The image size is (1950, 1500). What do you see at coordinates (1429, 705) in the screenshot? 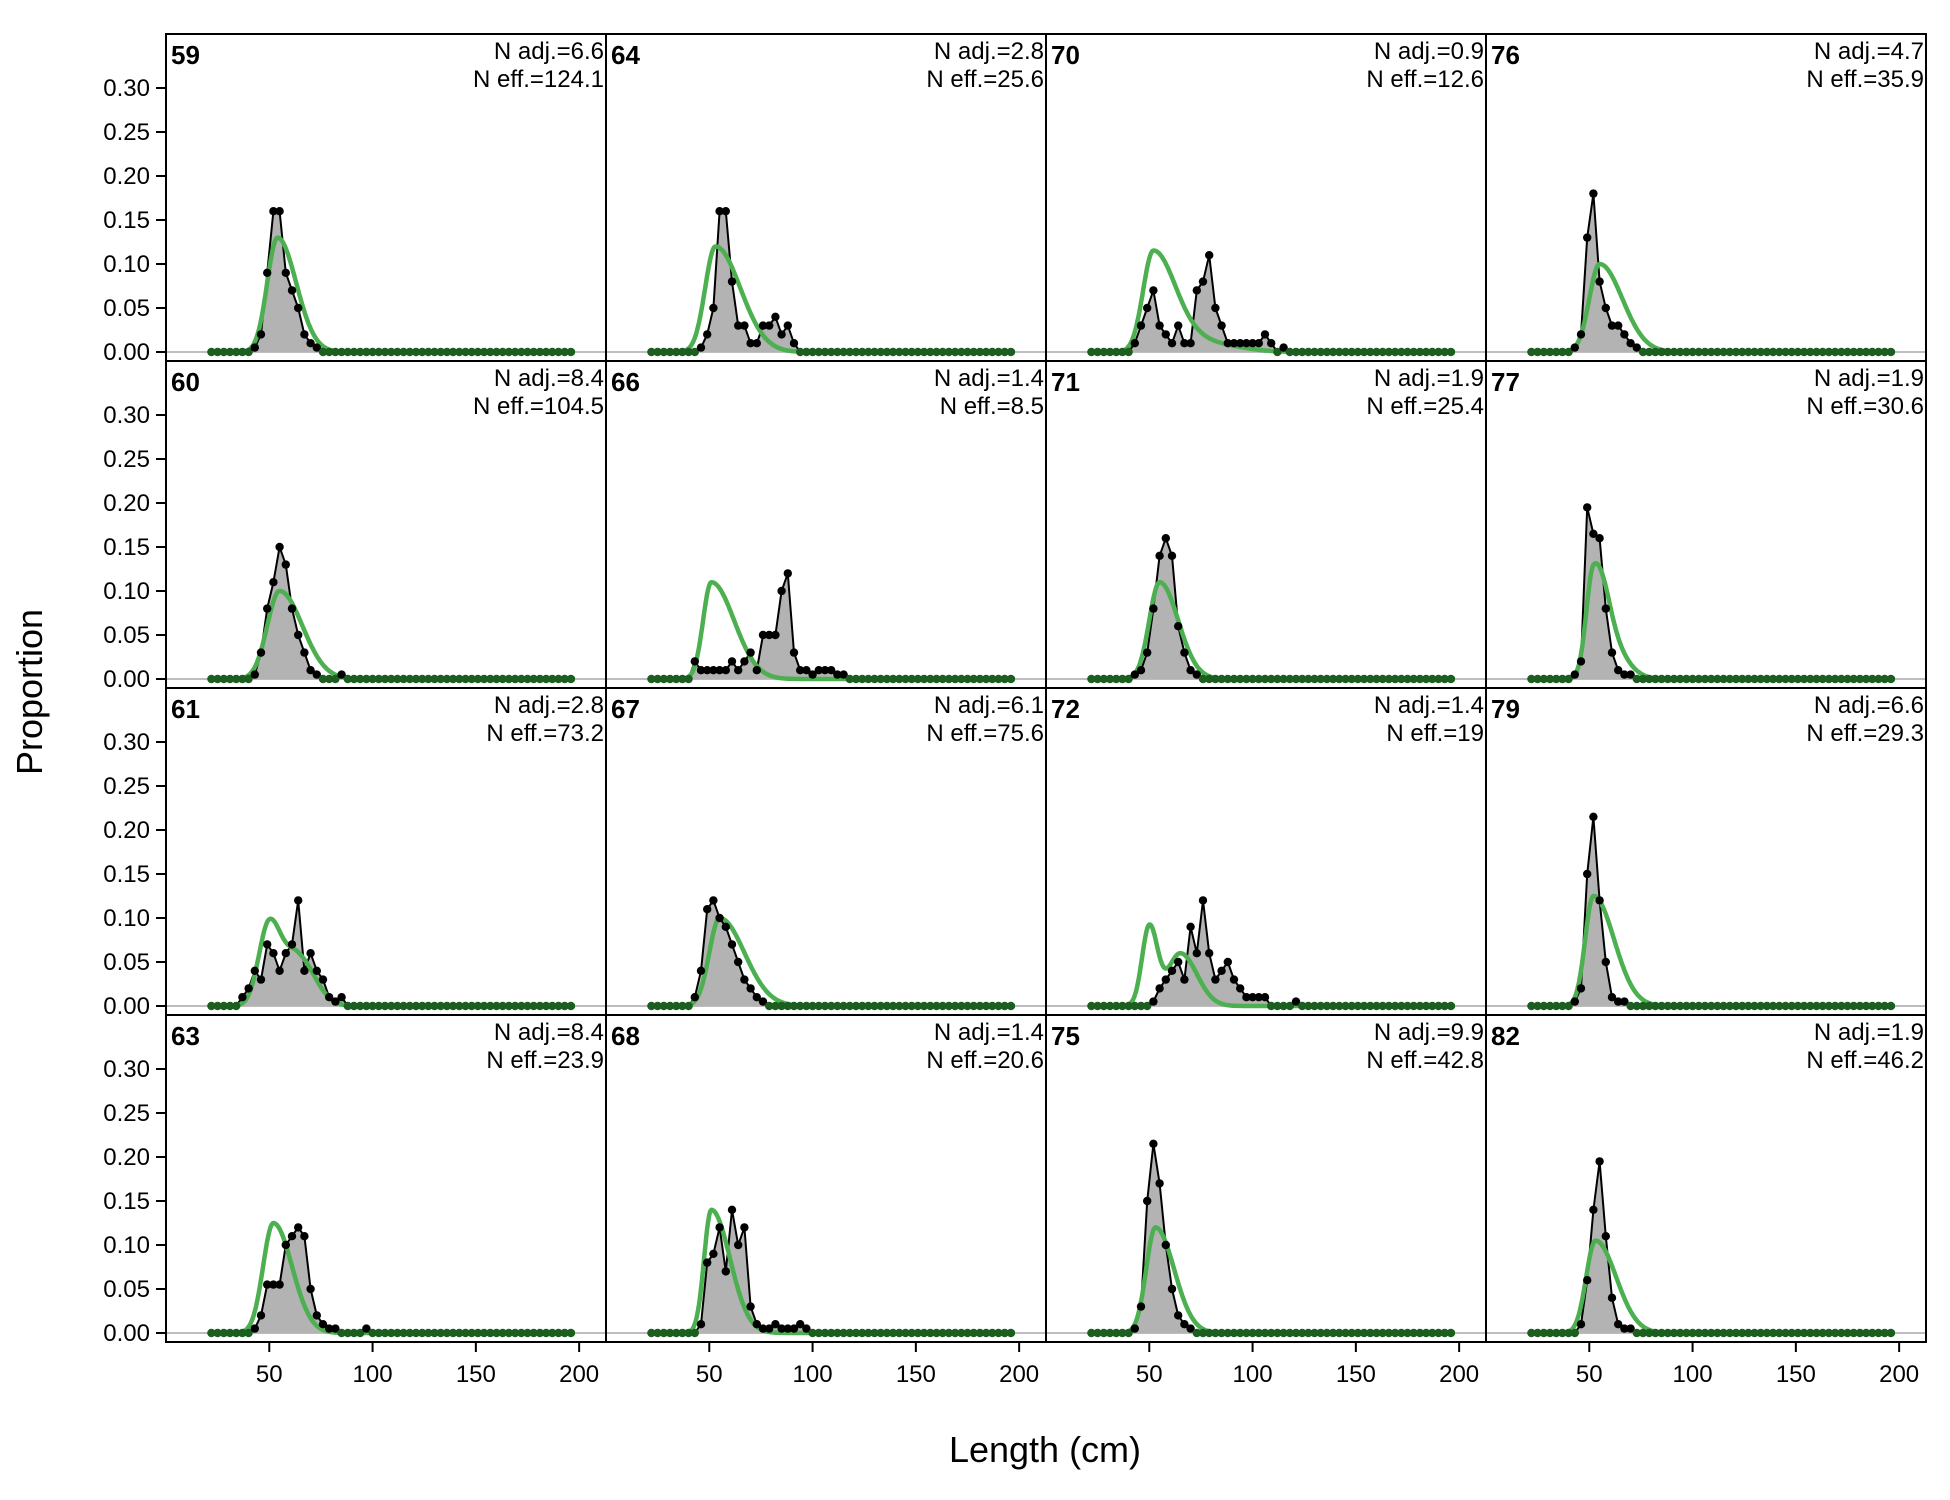
I see `n-adj-label: N adj.=1.4` at bounding box center [1429, 705].